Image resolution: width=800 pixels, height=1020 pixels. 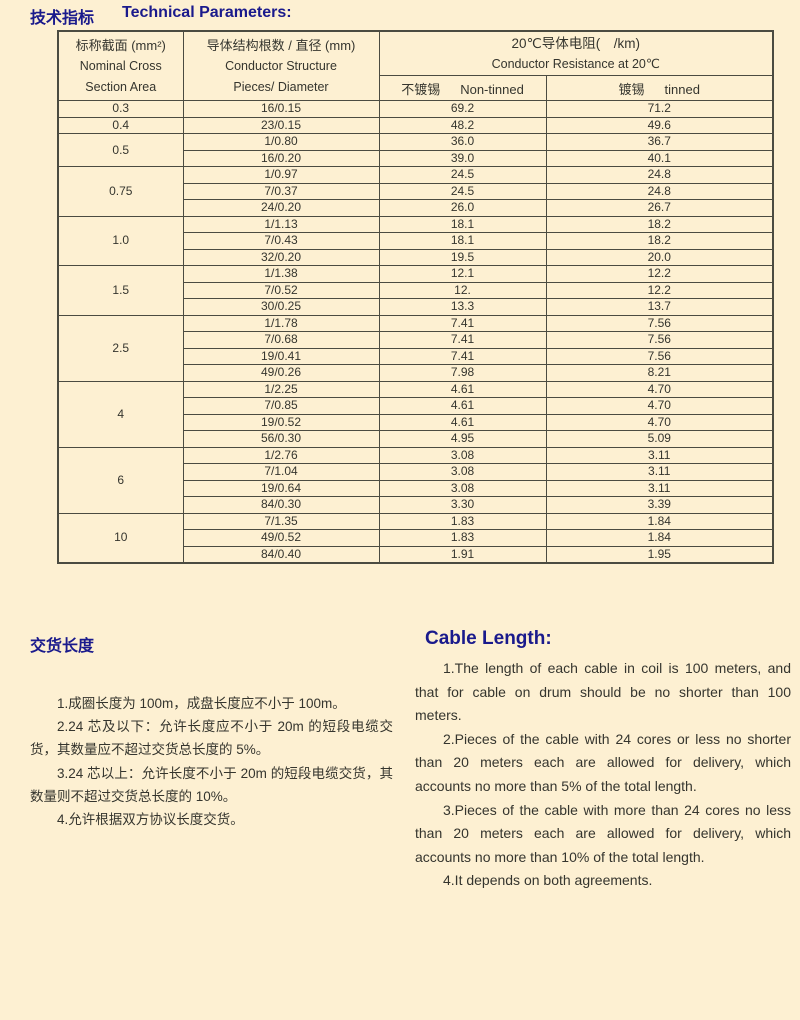 What do you see at coordinates (682, 89) in the screenshot?
I see `header-tinned-en: tinned` at bounding box center [682, 89].